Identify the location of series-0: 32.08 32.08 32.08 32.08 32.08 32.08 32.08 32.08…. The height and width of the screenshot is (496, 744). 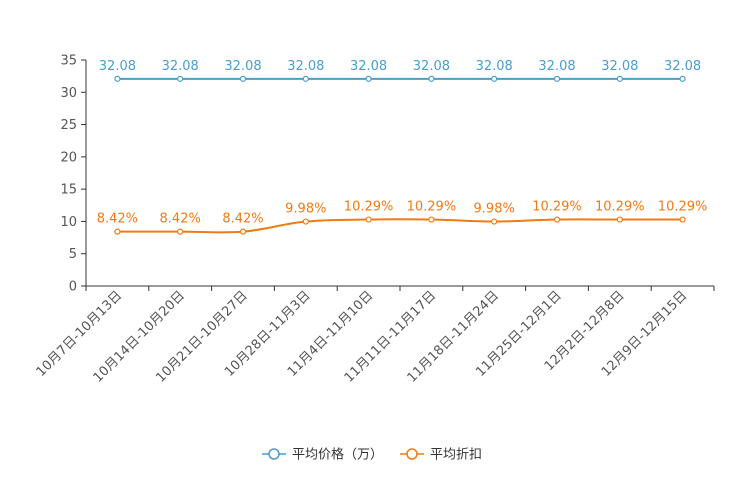
(400, 70).